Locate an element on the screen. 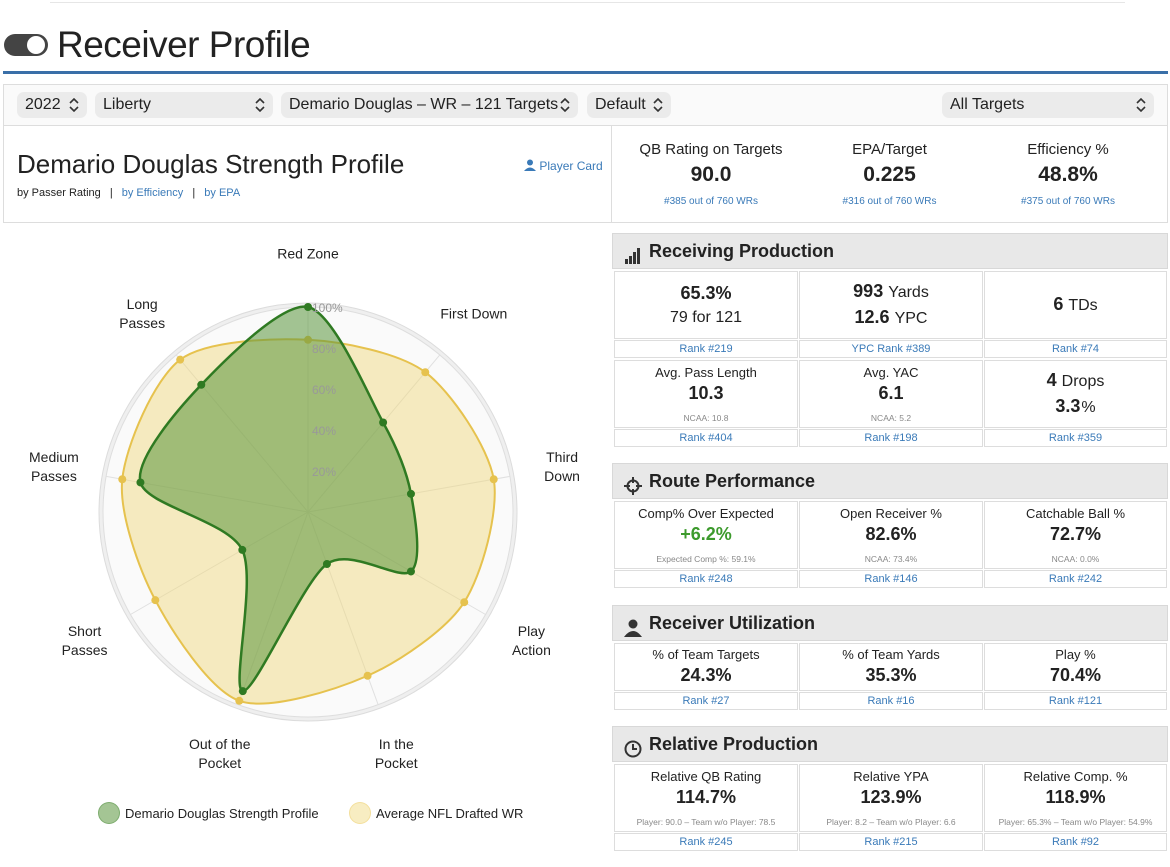  stat-value: +6.2% is located at coordinates (706, 534).